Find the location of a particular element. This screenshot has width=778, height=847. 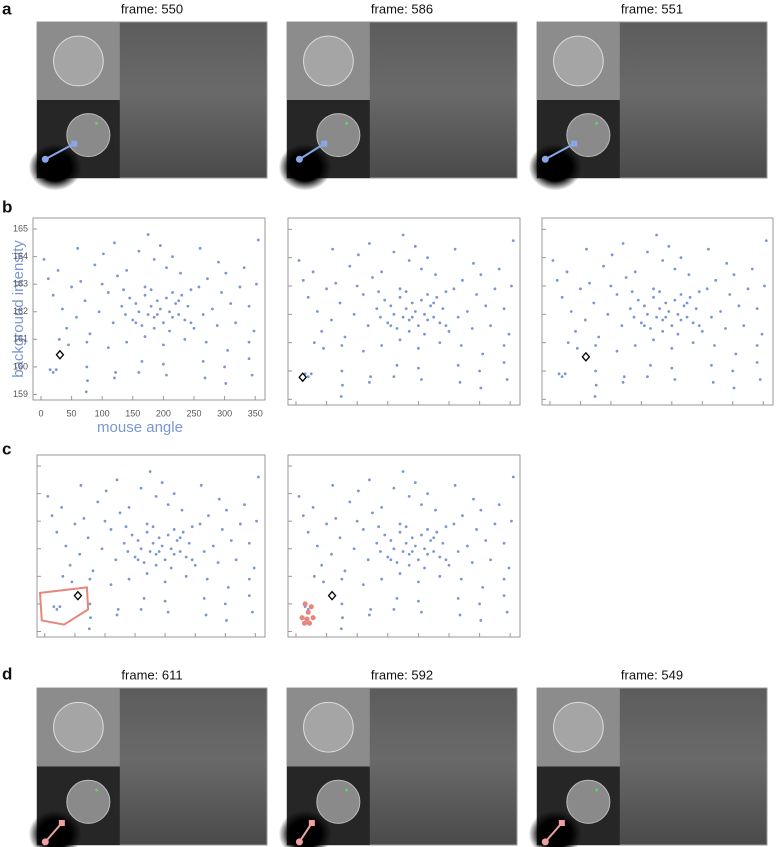

selection-polygon is located at coordinates (64, 606).